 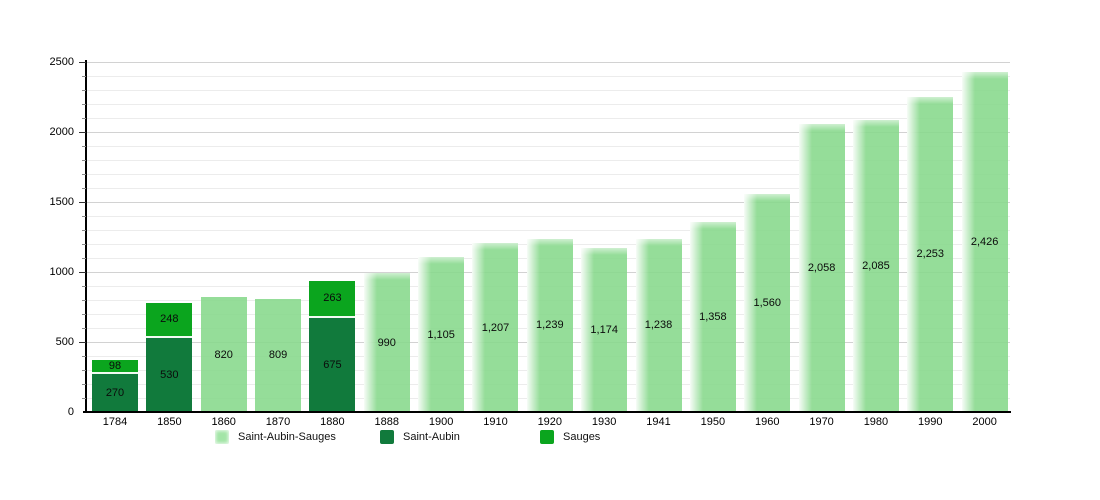 What do you see at coordinates (287, 437) in the screenshot?
I see `legend-label: Saint-Aubin-Sauges` at bounding box center [287, 437].